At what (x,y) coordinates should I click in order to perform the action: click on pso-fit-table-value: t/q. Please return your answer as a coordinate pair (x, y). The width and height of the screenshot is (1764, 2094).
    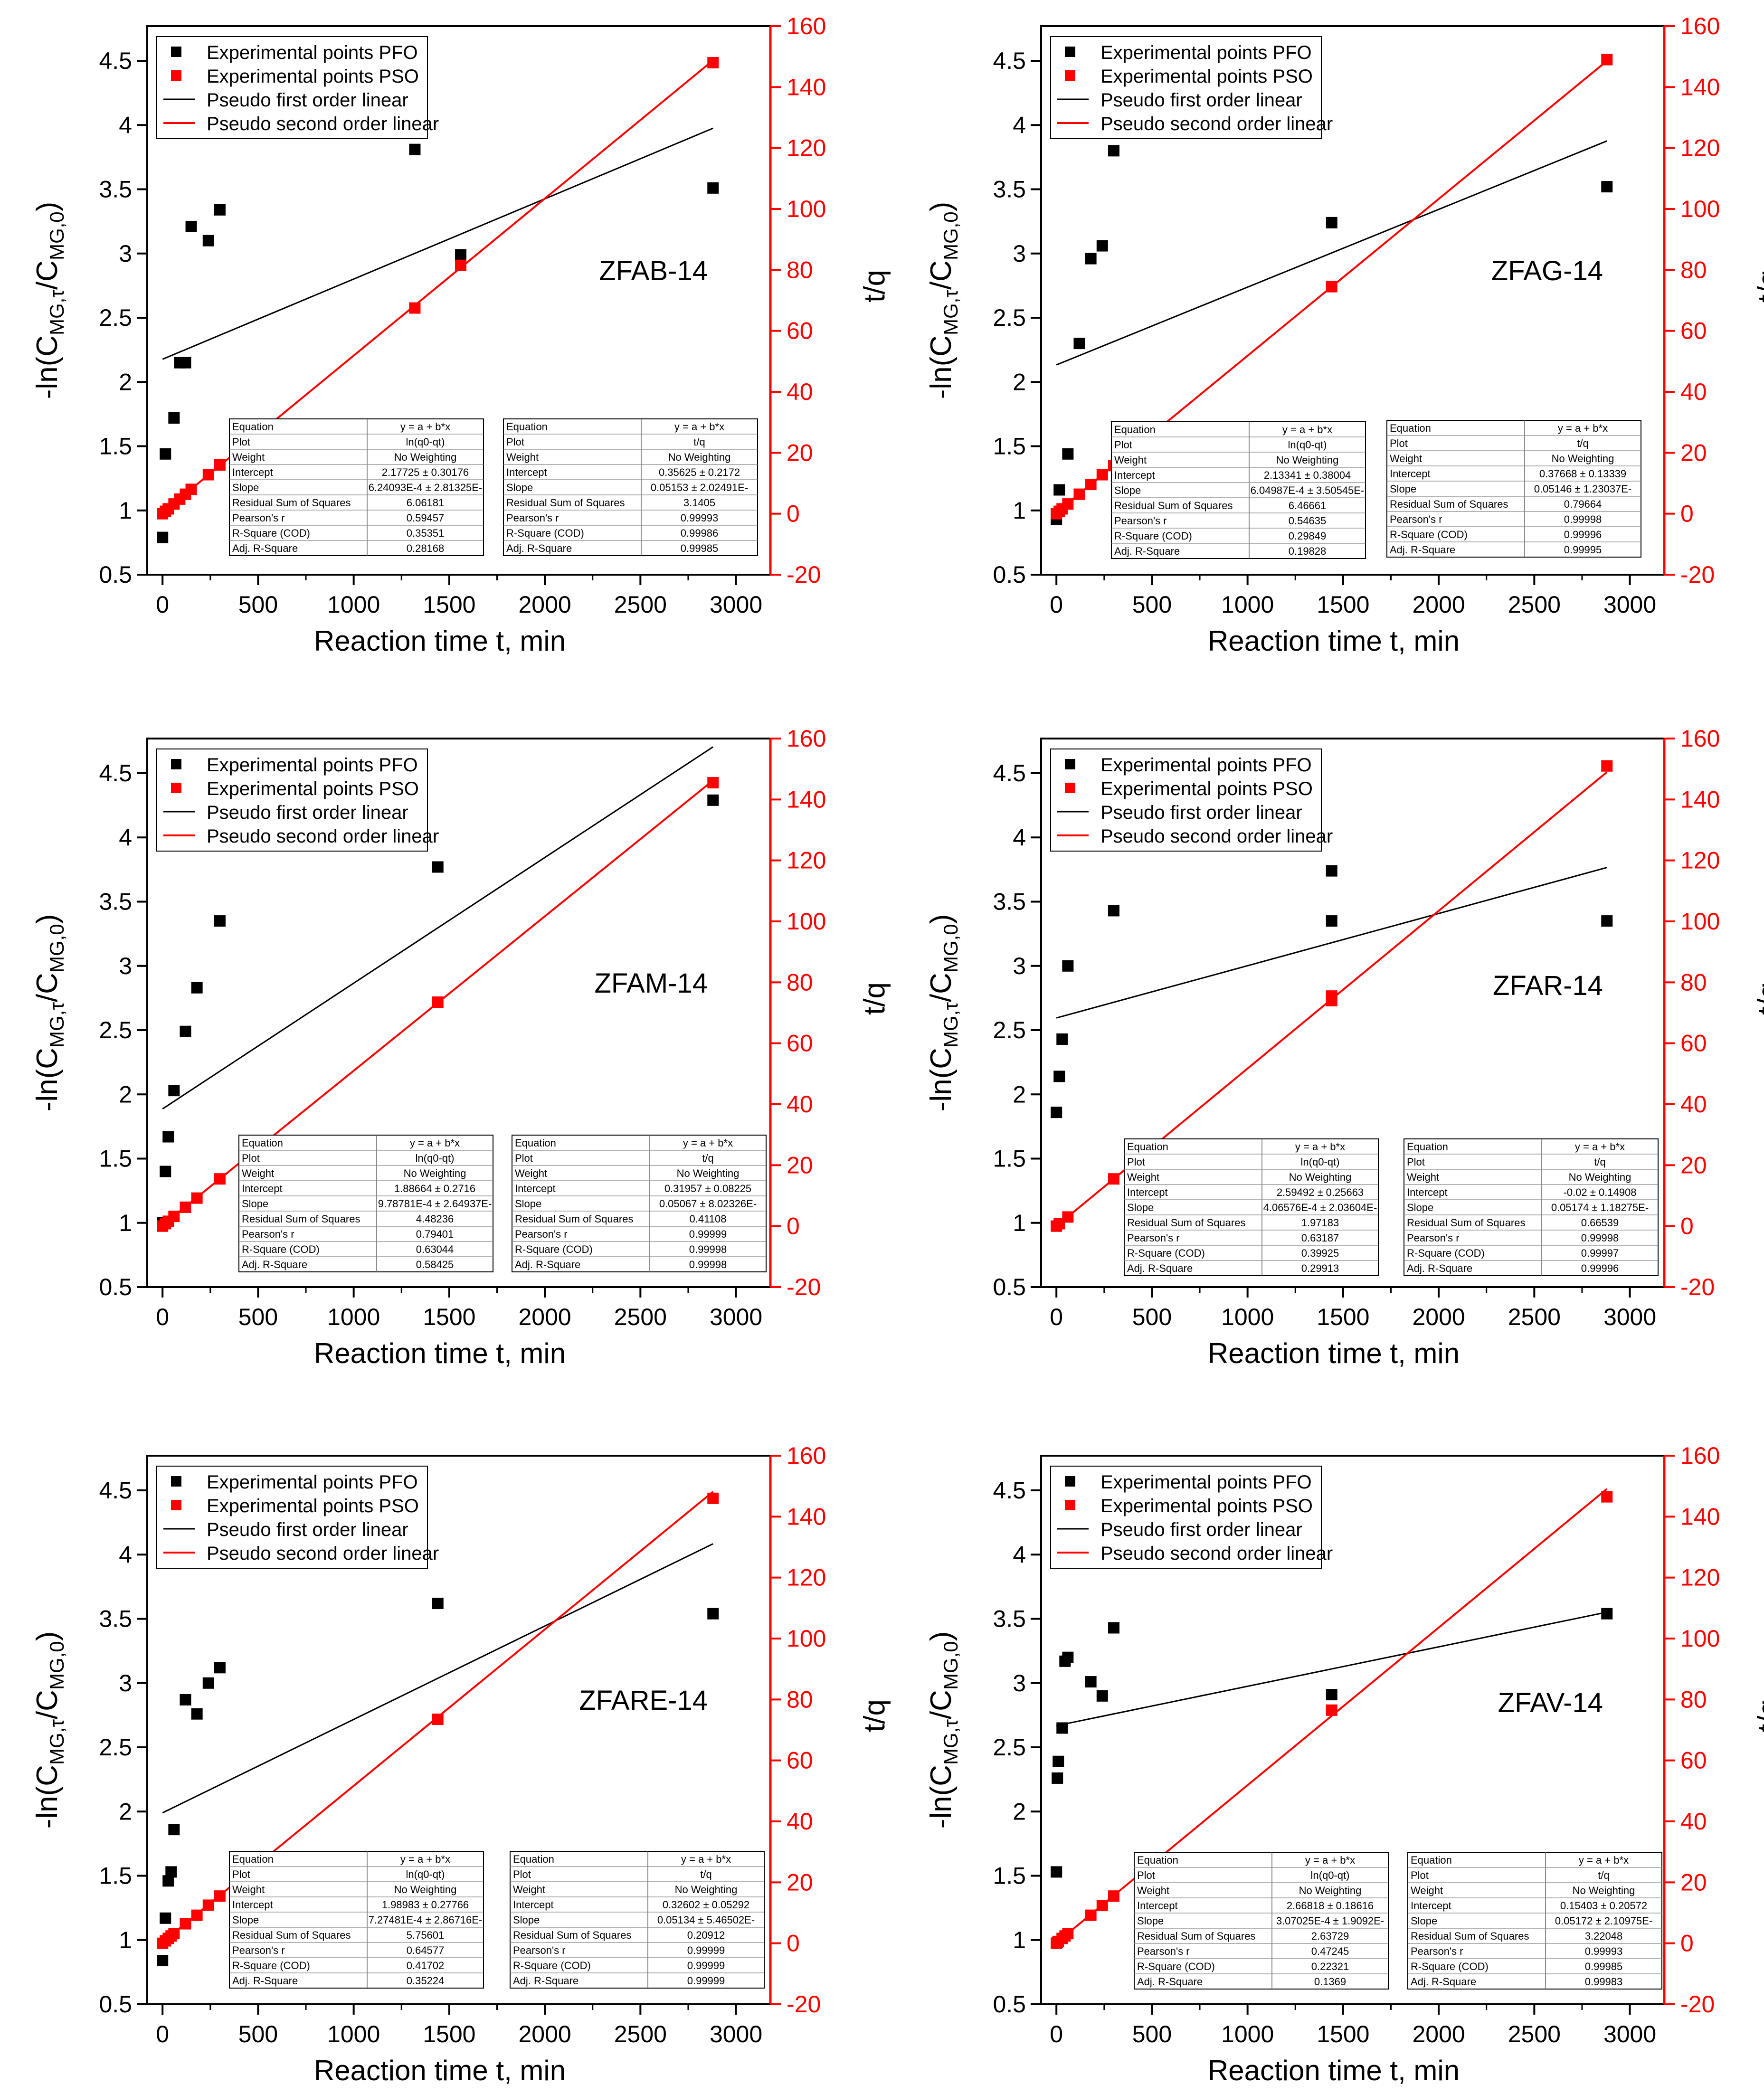
    Looking at the image, I should click on (1603, 1875).